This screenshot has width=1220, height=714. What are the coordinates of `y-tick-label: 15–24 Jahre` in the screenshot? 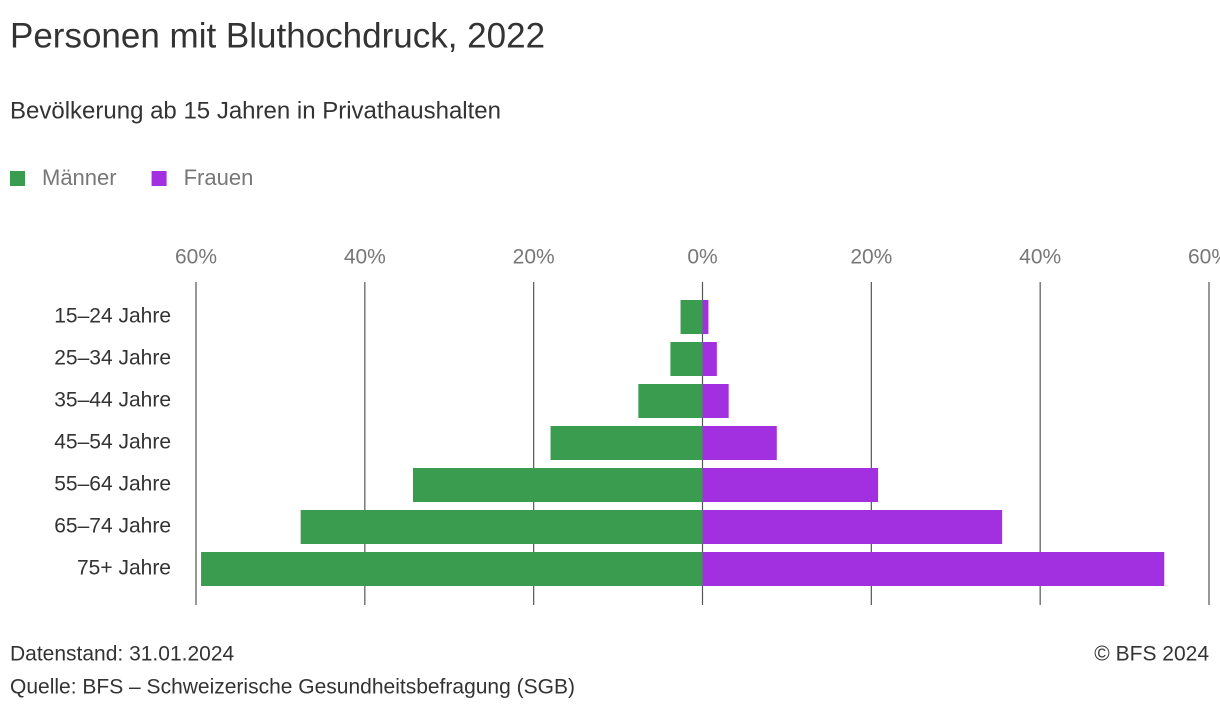 It's located at (112, 316).